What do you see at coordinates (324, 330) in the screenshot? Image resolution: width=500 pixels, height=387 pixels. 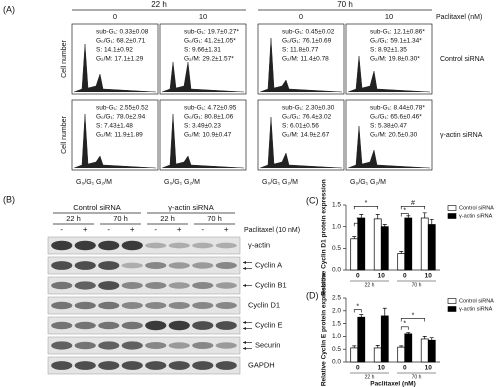 I see `y-axis-label: Relative Cyclin E protein expression` at bounding box center [324, 330].